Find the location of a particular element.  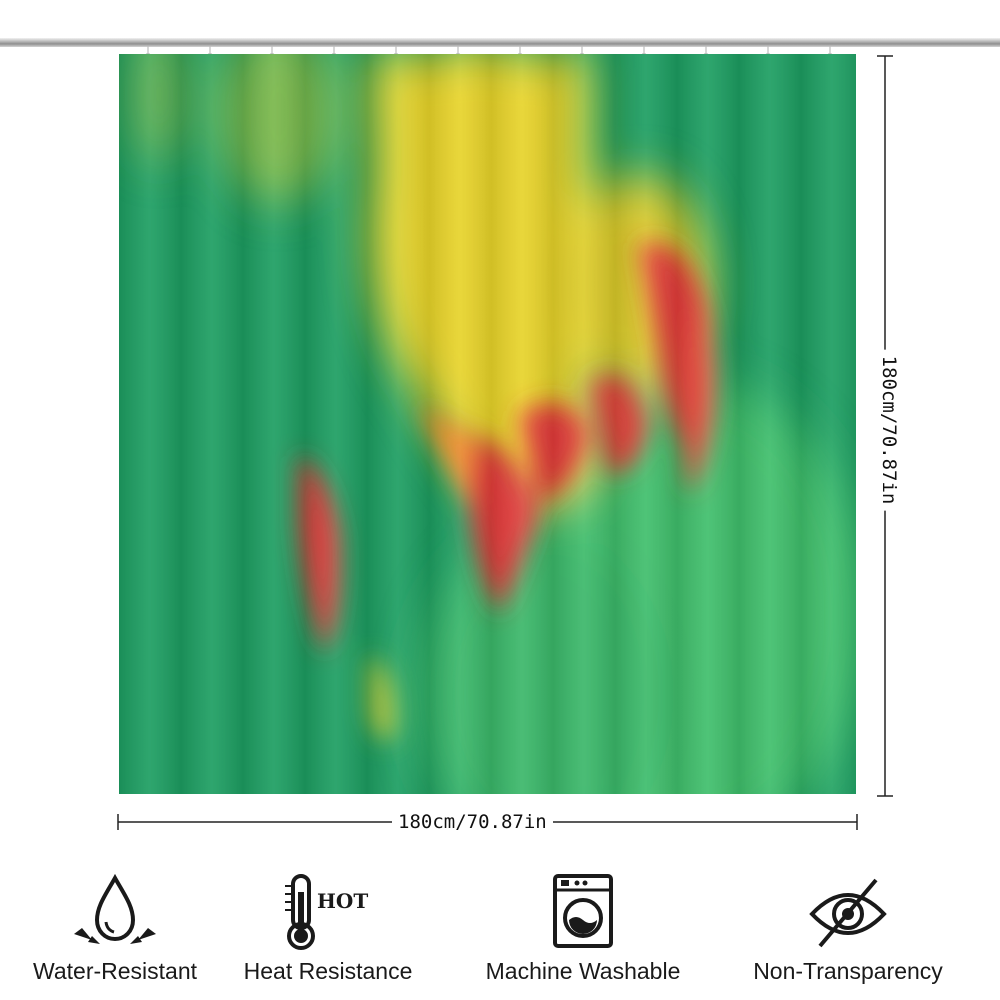

washing-machine-icon is located at coordinates (583, 911).